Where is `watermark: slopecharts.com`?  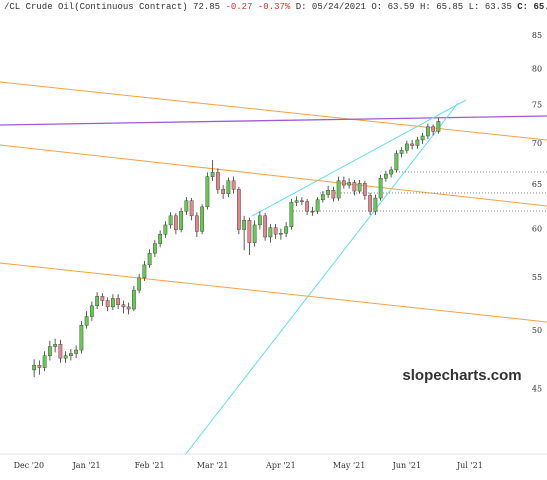
watermark: slopecharts.com is located at coordinates (461, 375).